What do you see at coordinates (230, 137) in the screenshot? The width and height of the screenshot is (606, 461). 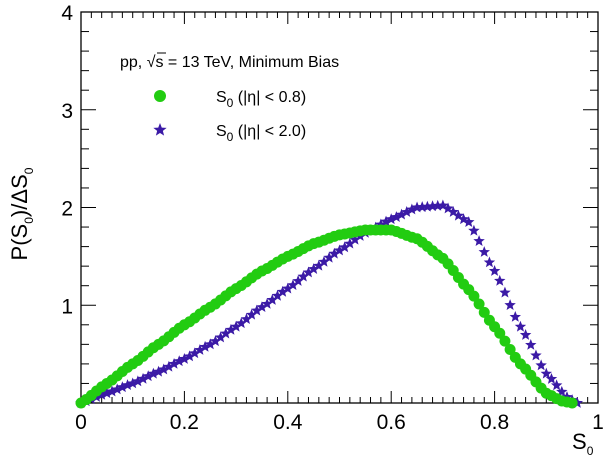 I see `legend-entry-eta20-sub: 0` at bounding box center [230, 137].